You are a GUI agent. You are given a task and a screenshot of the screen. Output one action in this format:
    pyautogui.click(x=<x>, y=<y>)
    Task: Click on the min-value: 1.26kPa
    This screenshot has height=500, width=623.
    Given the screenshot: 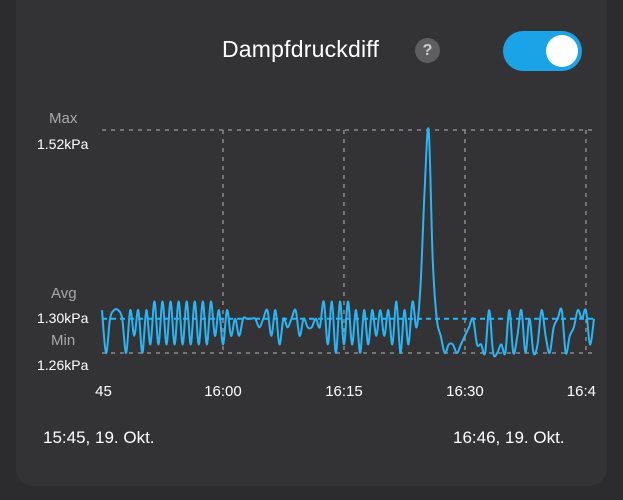 What is the action you would take?
    pyautogui.click(x=63, y=365)
    